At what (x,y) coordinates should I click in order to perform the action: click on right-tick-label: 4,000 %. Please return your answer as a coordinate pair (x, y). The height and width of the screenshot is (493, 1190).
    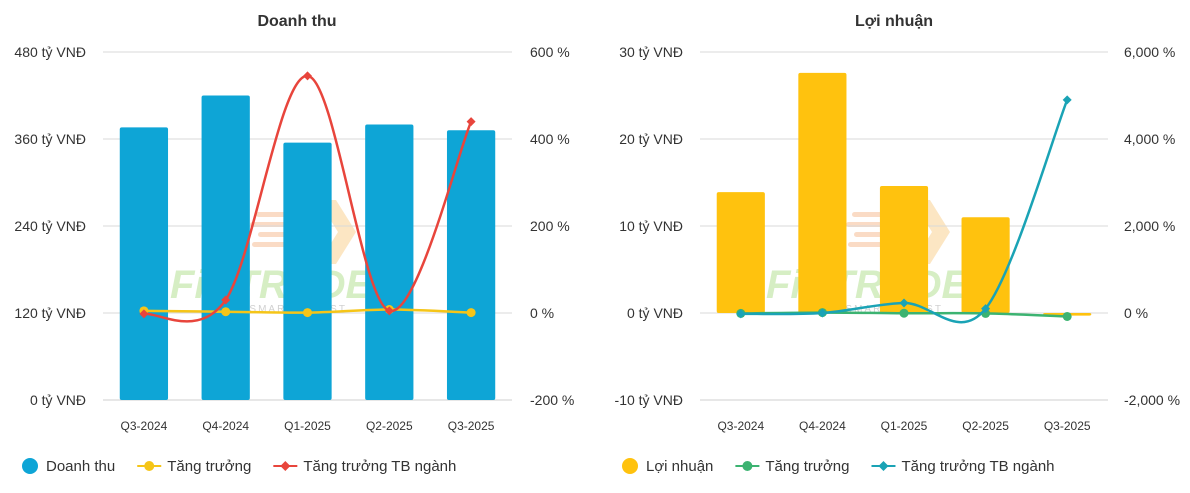
    Looking at the image, I should click on (1149, 139).